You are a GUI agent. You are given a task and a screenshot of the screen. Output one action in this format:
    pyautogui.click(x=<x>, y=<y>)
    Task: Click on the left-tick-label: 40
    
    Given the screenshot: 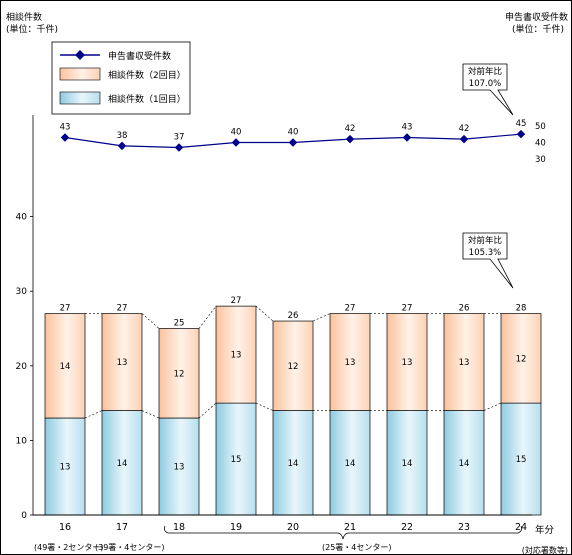 What is the action you would take?
    pyautogui.click(x=22, y=218)
    